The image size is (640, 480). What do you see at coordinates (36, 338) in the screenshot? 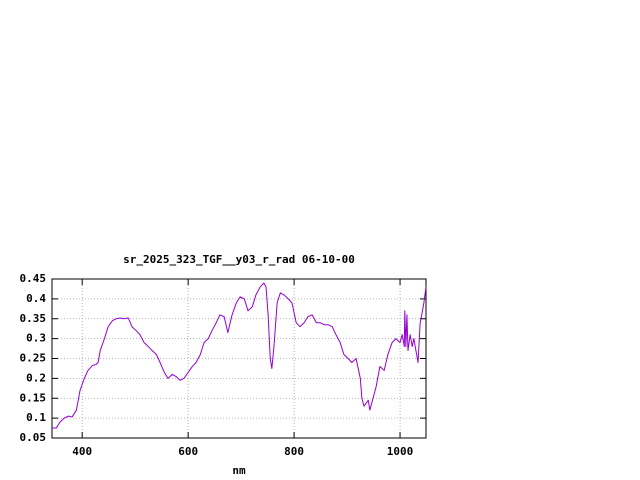
I see `y-tick-label: 0.3` at bounding box center [36, 338].